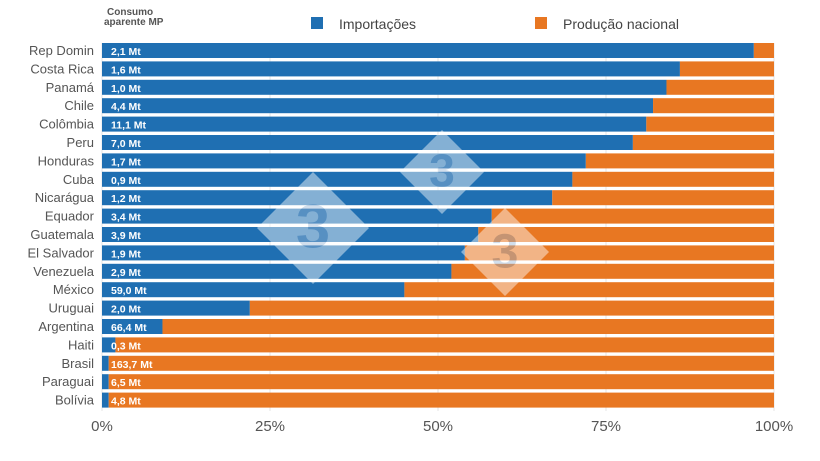 The image size is (820, 461). Describe the element at coordinates (126, 181) in the screenshot. I see `bar-data-label: 0,9 Mt` at that location.